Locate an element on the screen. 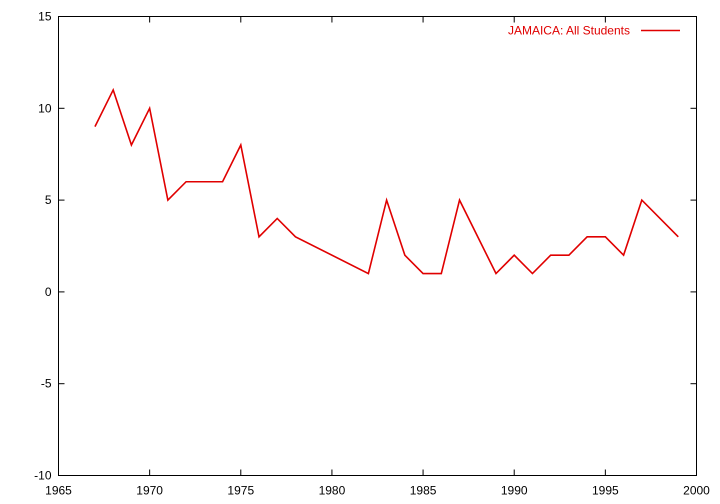 This screenshot has height=504, width=720. y-tick-label: 15 is located at coordinates (45, 17).